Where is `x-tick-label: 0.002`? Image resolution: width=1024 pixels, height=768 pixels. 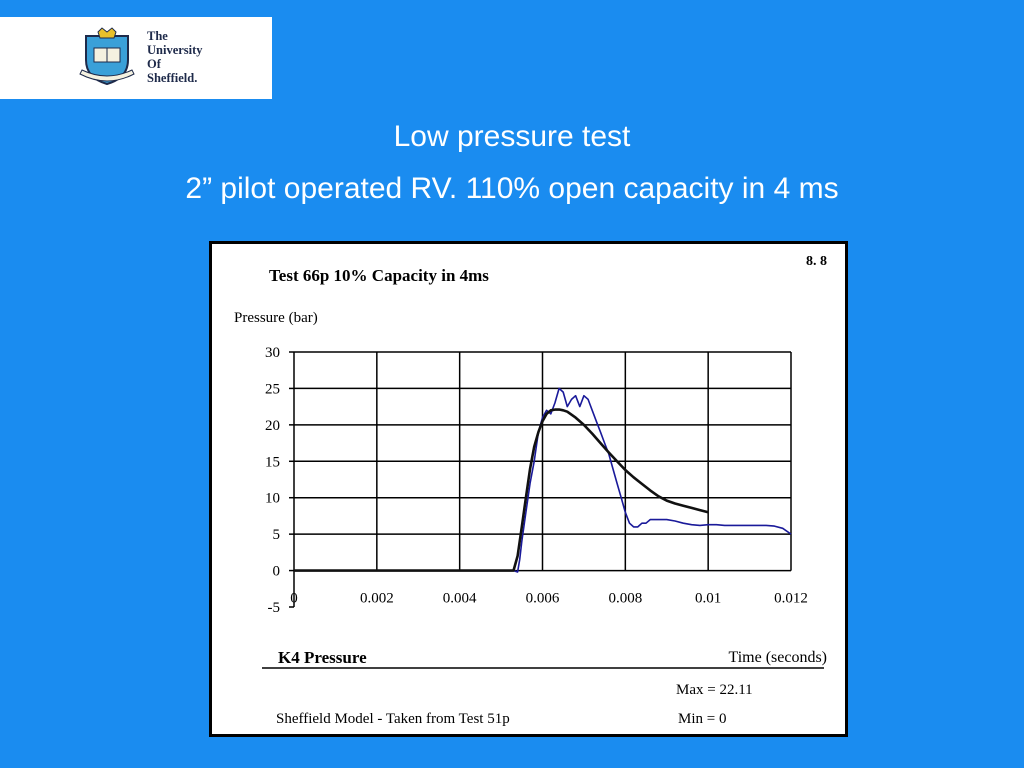 x-tick-label: 0.002 is located at coordinates (377, 599).